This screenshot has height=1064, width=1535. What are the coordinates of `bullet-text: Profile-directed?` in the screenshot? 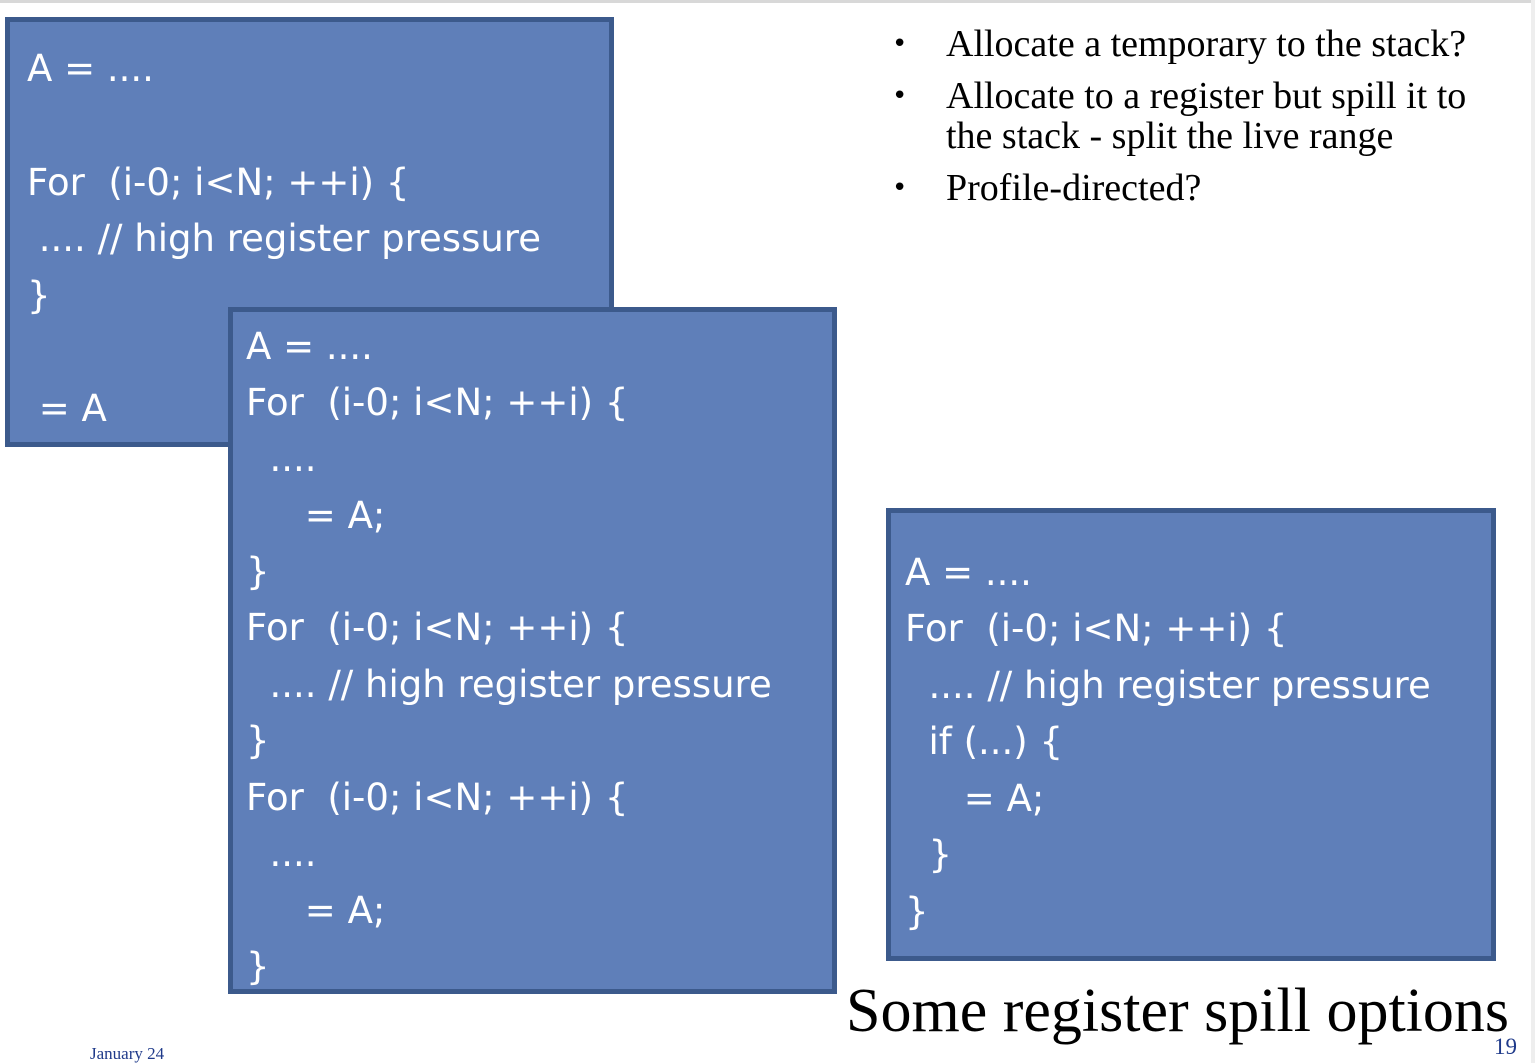 It's located at (1074, 188).